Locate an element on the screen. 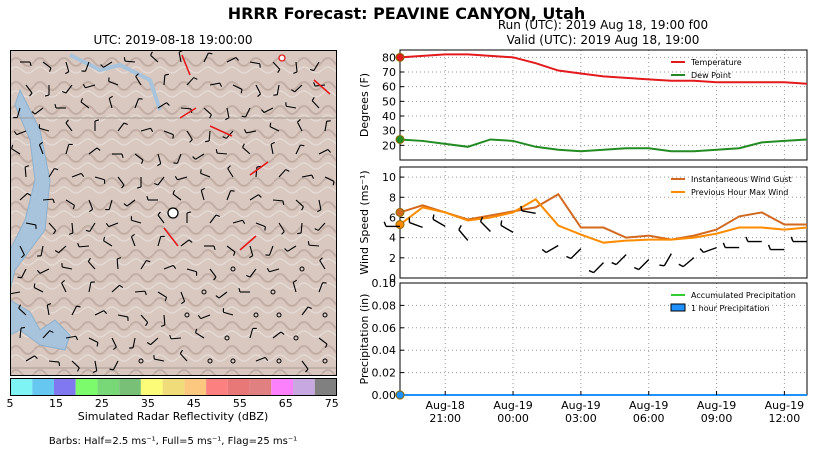 This screenshot has height=460, width=813. x-tick-label: 00:00 is located at coordinates (513, 418).